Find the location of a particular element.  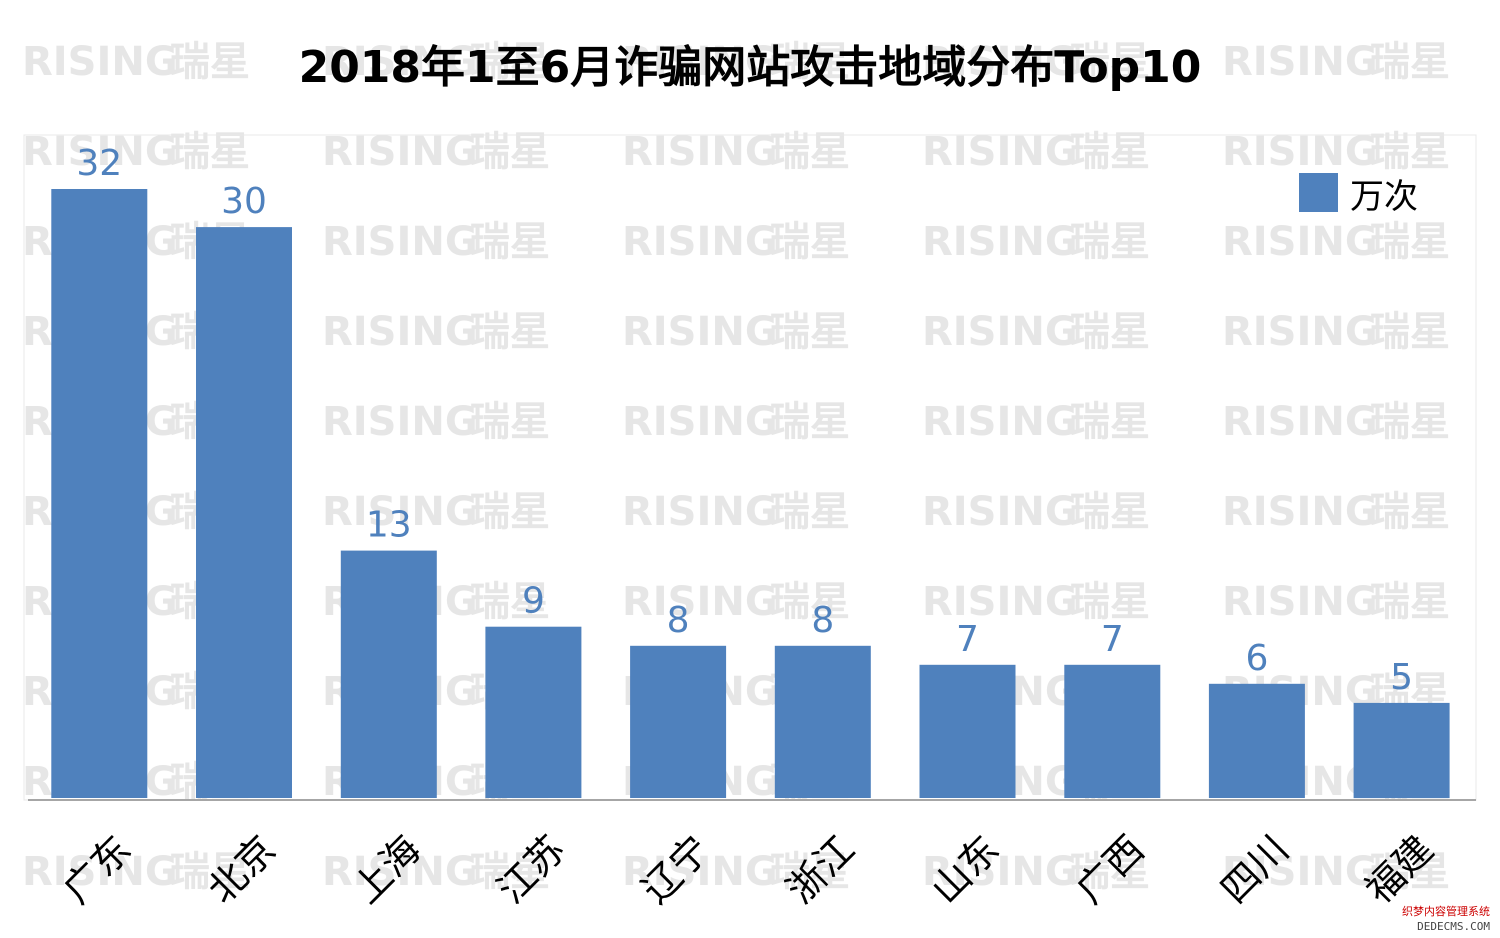

watermark-rising-6: RISING is located at coordinates (400, 152).